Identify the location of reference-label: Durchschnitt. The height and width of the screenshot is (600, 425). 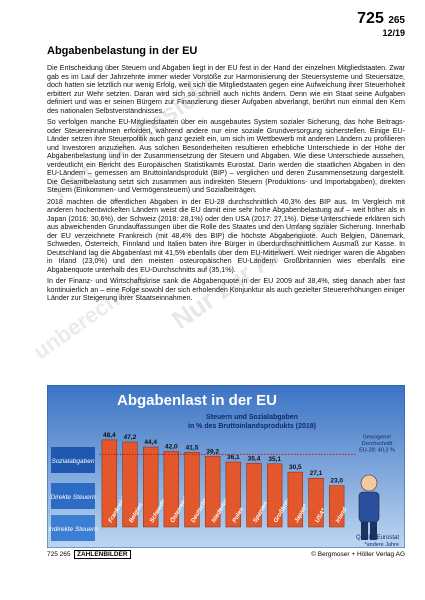
(377, 444).